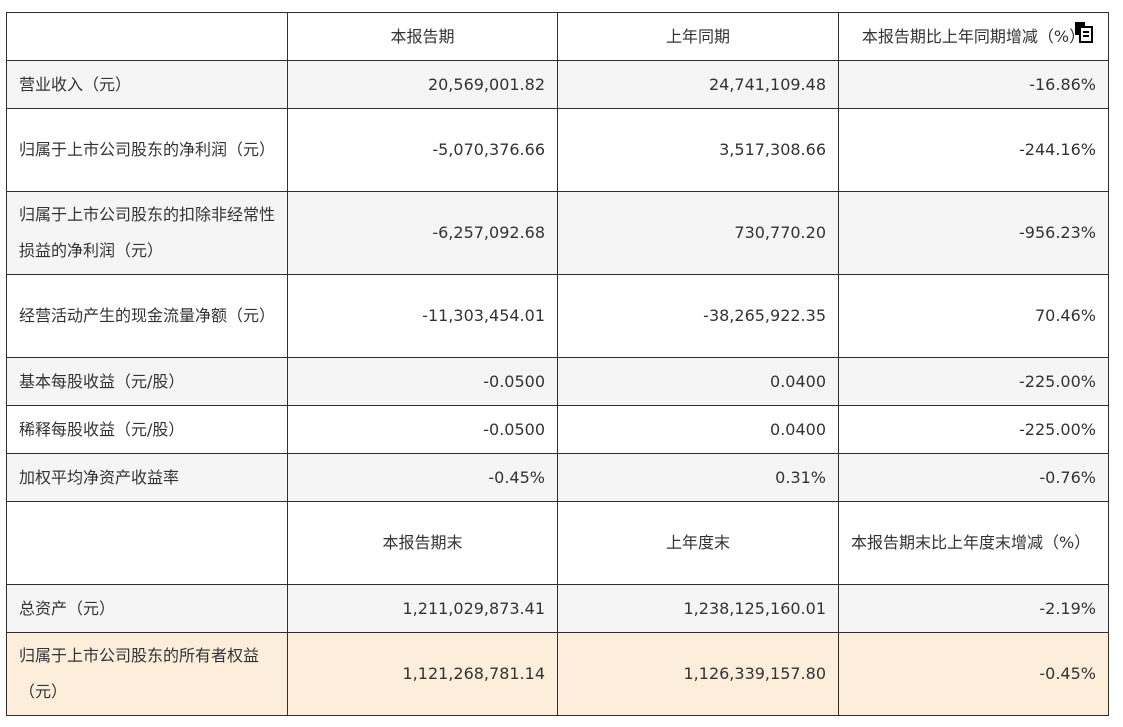 This screenshot has width=1123, height=727. Describe the element at coordinates (422, 150) in the screenshot. I see `row-current-value: -5,070,376.66` at that location.